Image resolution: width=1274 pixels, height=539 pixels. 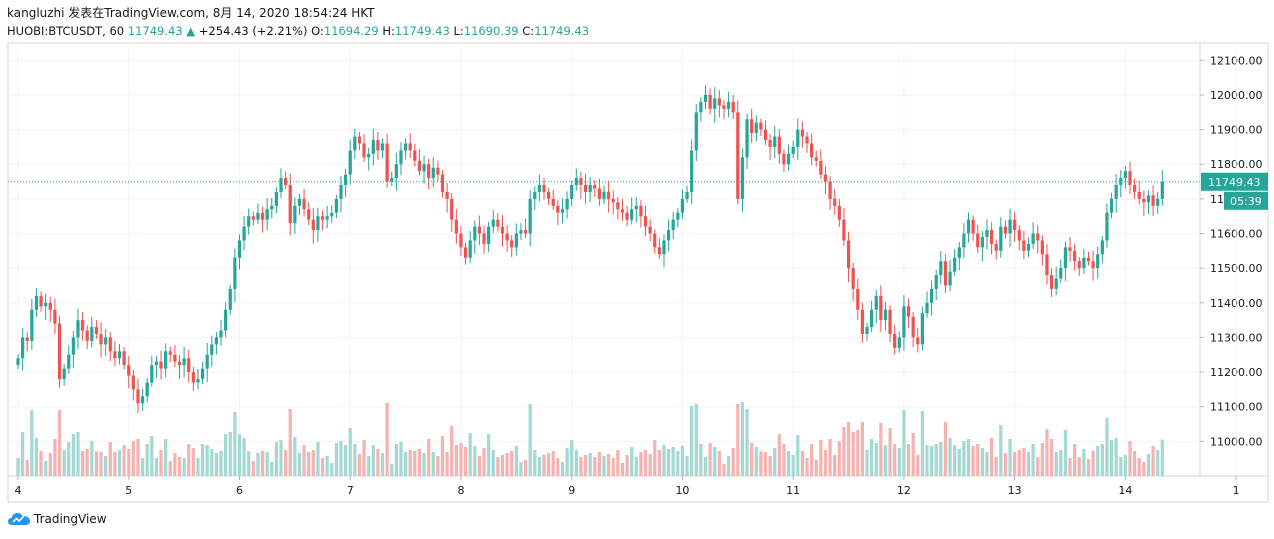 What do you see at coordinates (638, 489) in the screenshot?
I see `time-axis` at bounding box center [638, 489].